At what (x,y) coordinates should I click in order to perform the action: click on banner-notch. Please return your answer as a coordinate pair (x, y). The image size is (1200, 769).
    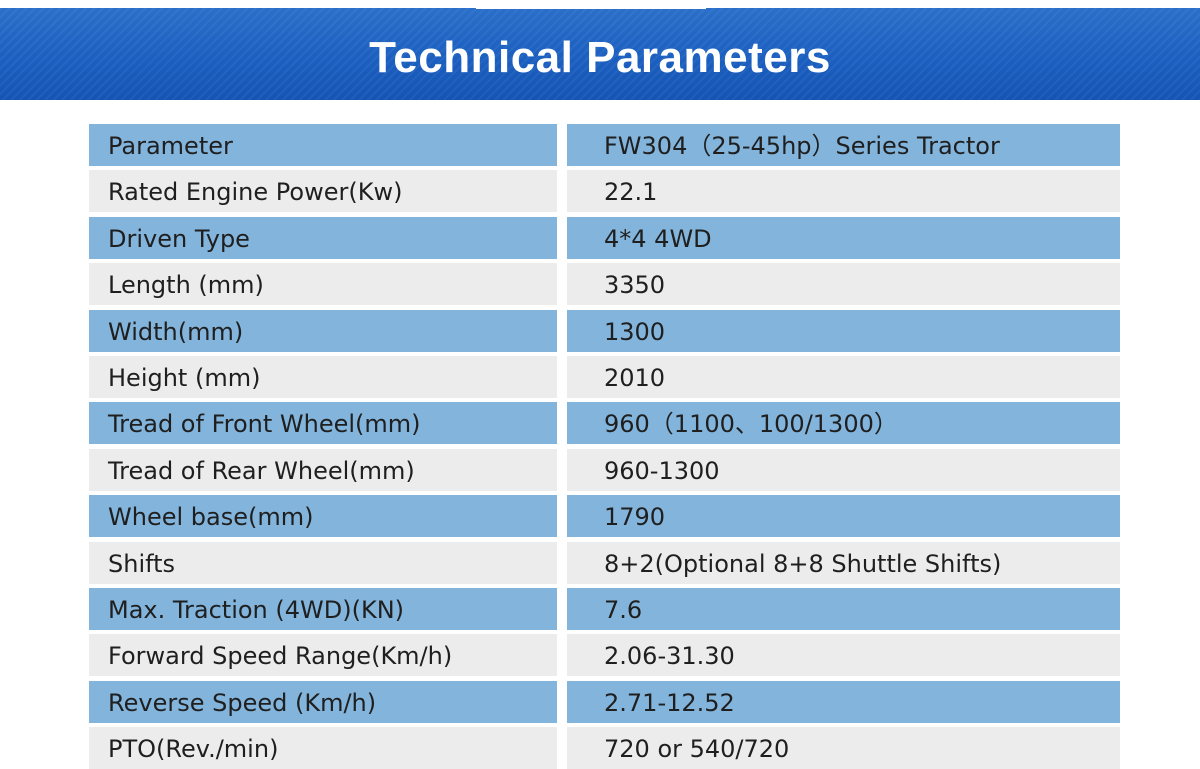
    Looking at the image, I should click on (591, 4).